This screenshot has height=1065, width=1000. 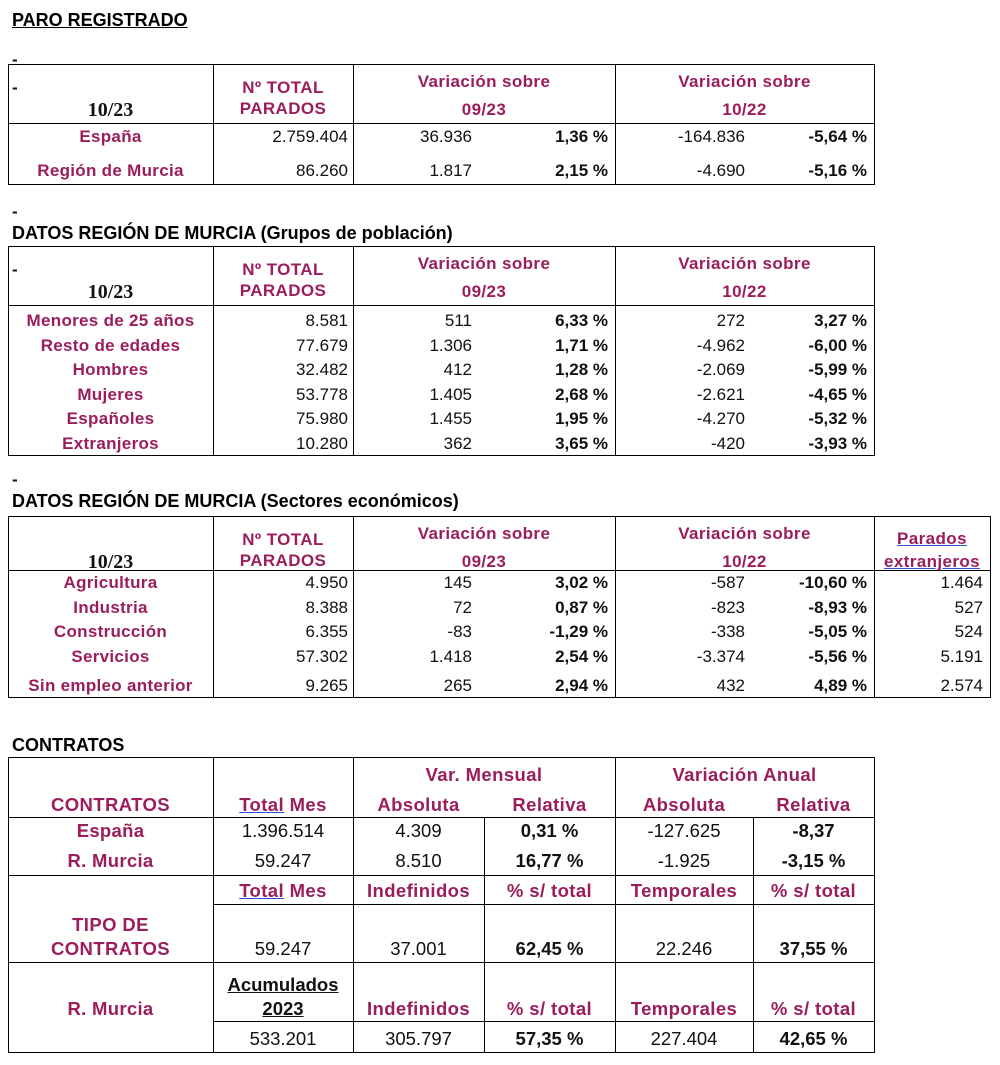 I want to click on variation-header: Variación sobre, so click(x=744, y=81).